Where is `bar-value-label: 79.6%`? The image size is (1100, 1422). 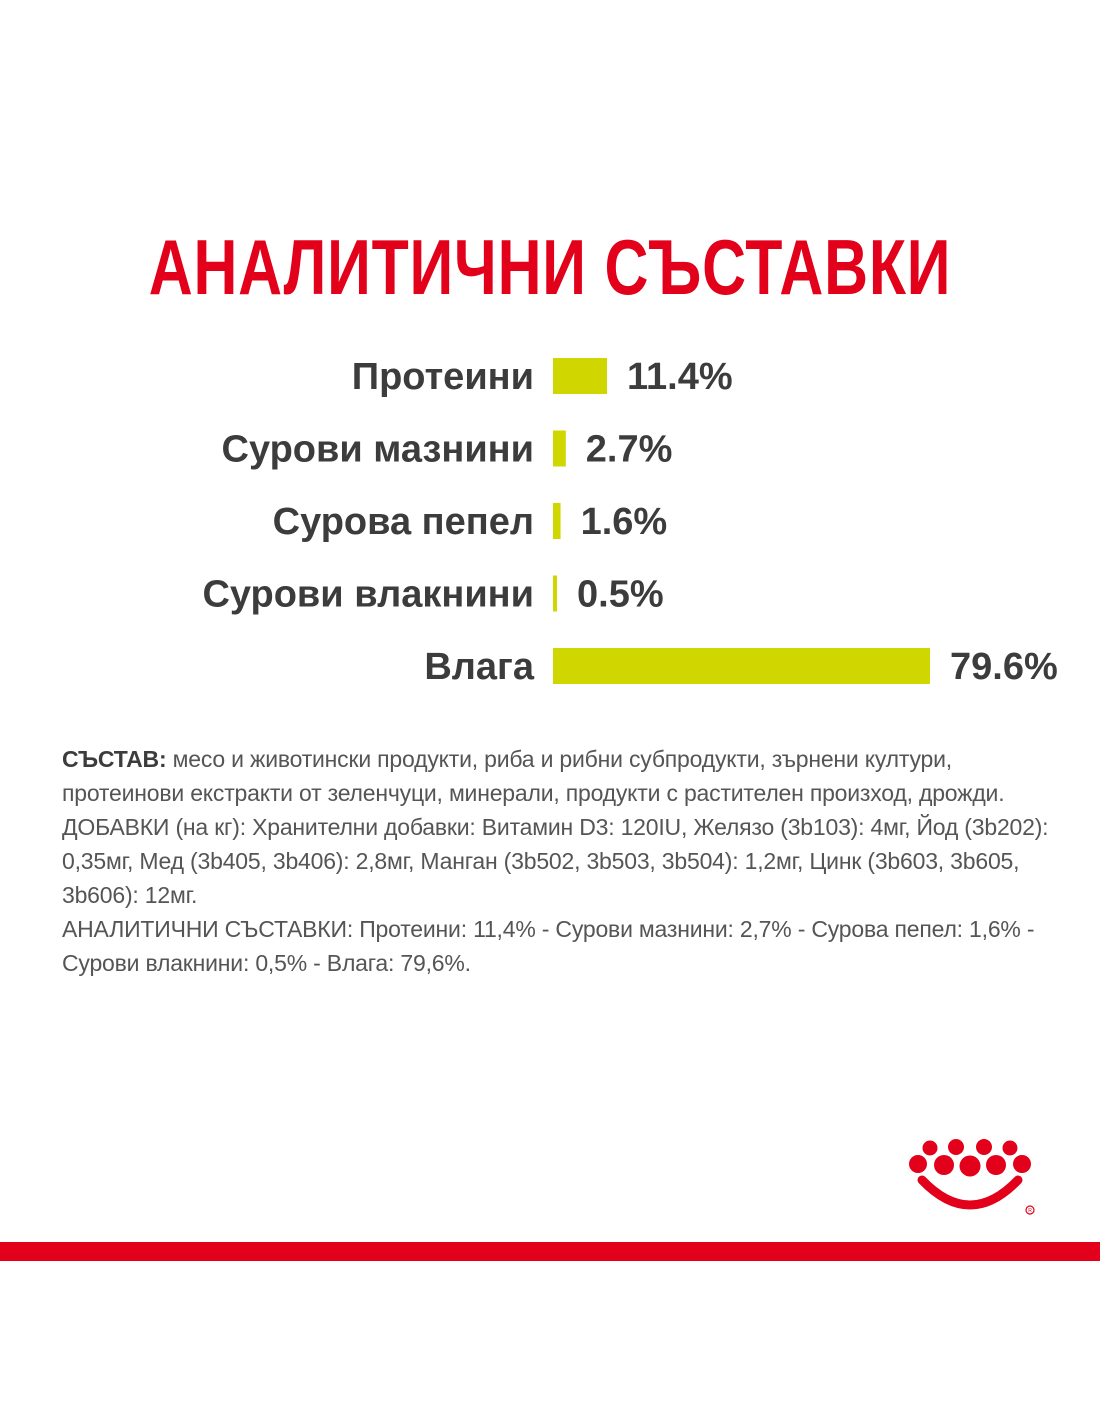
bar-value-label: 79.6% is located at coordinates (1004, 667).